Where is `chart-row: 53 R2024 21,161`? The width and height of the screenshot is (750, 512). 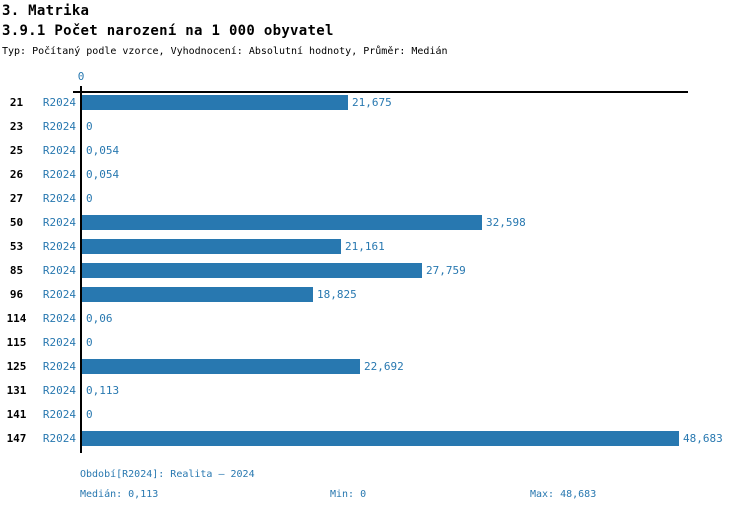
chart-row: 53 R2024 21,161 is located at coordinates (375, 246).